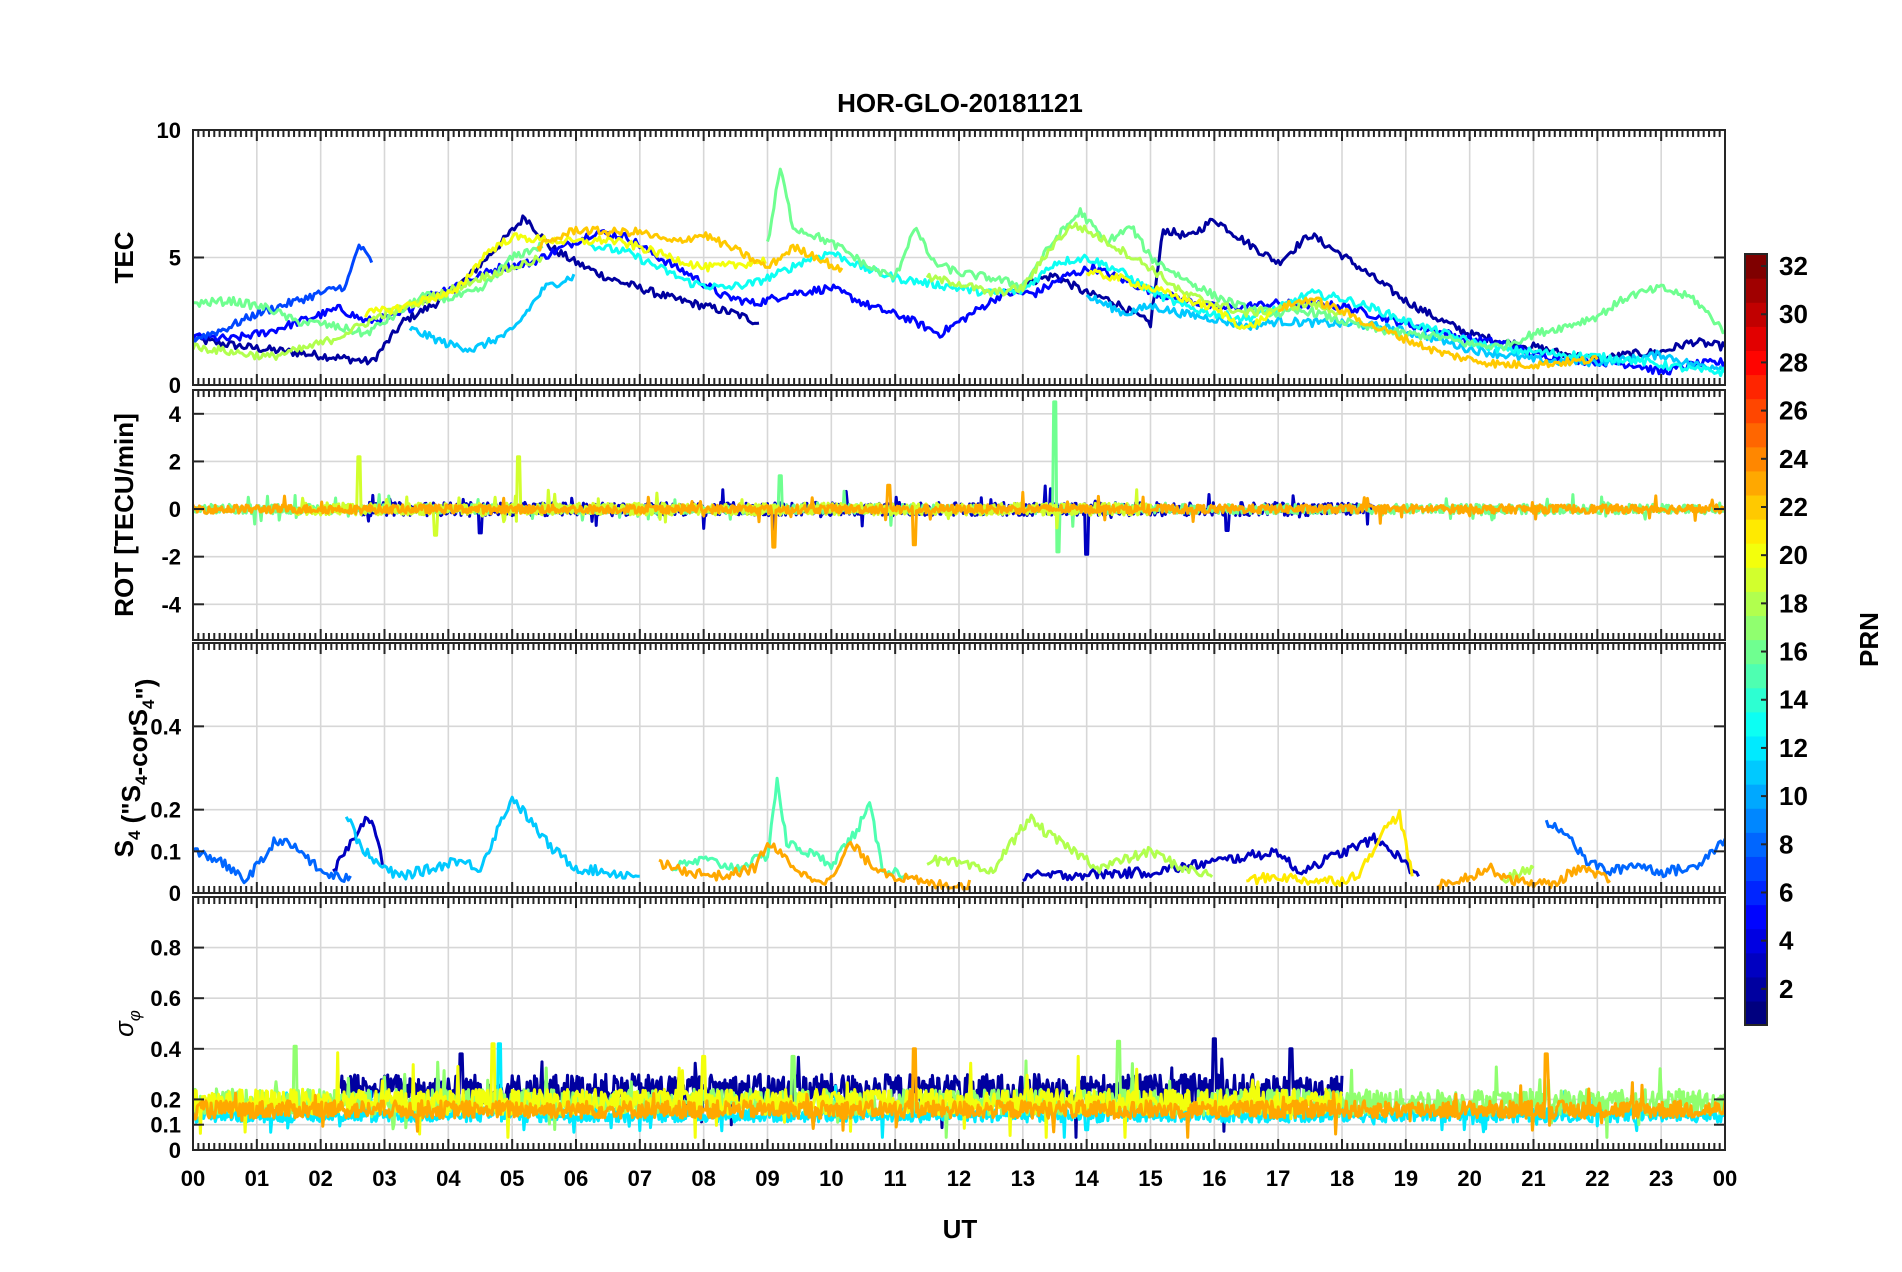 The width and height of the screenshot is (1902, 1272). Describe the element at coordinates (960, 1229) in the screenshot. I see `x-axis-label: UT` at that location.